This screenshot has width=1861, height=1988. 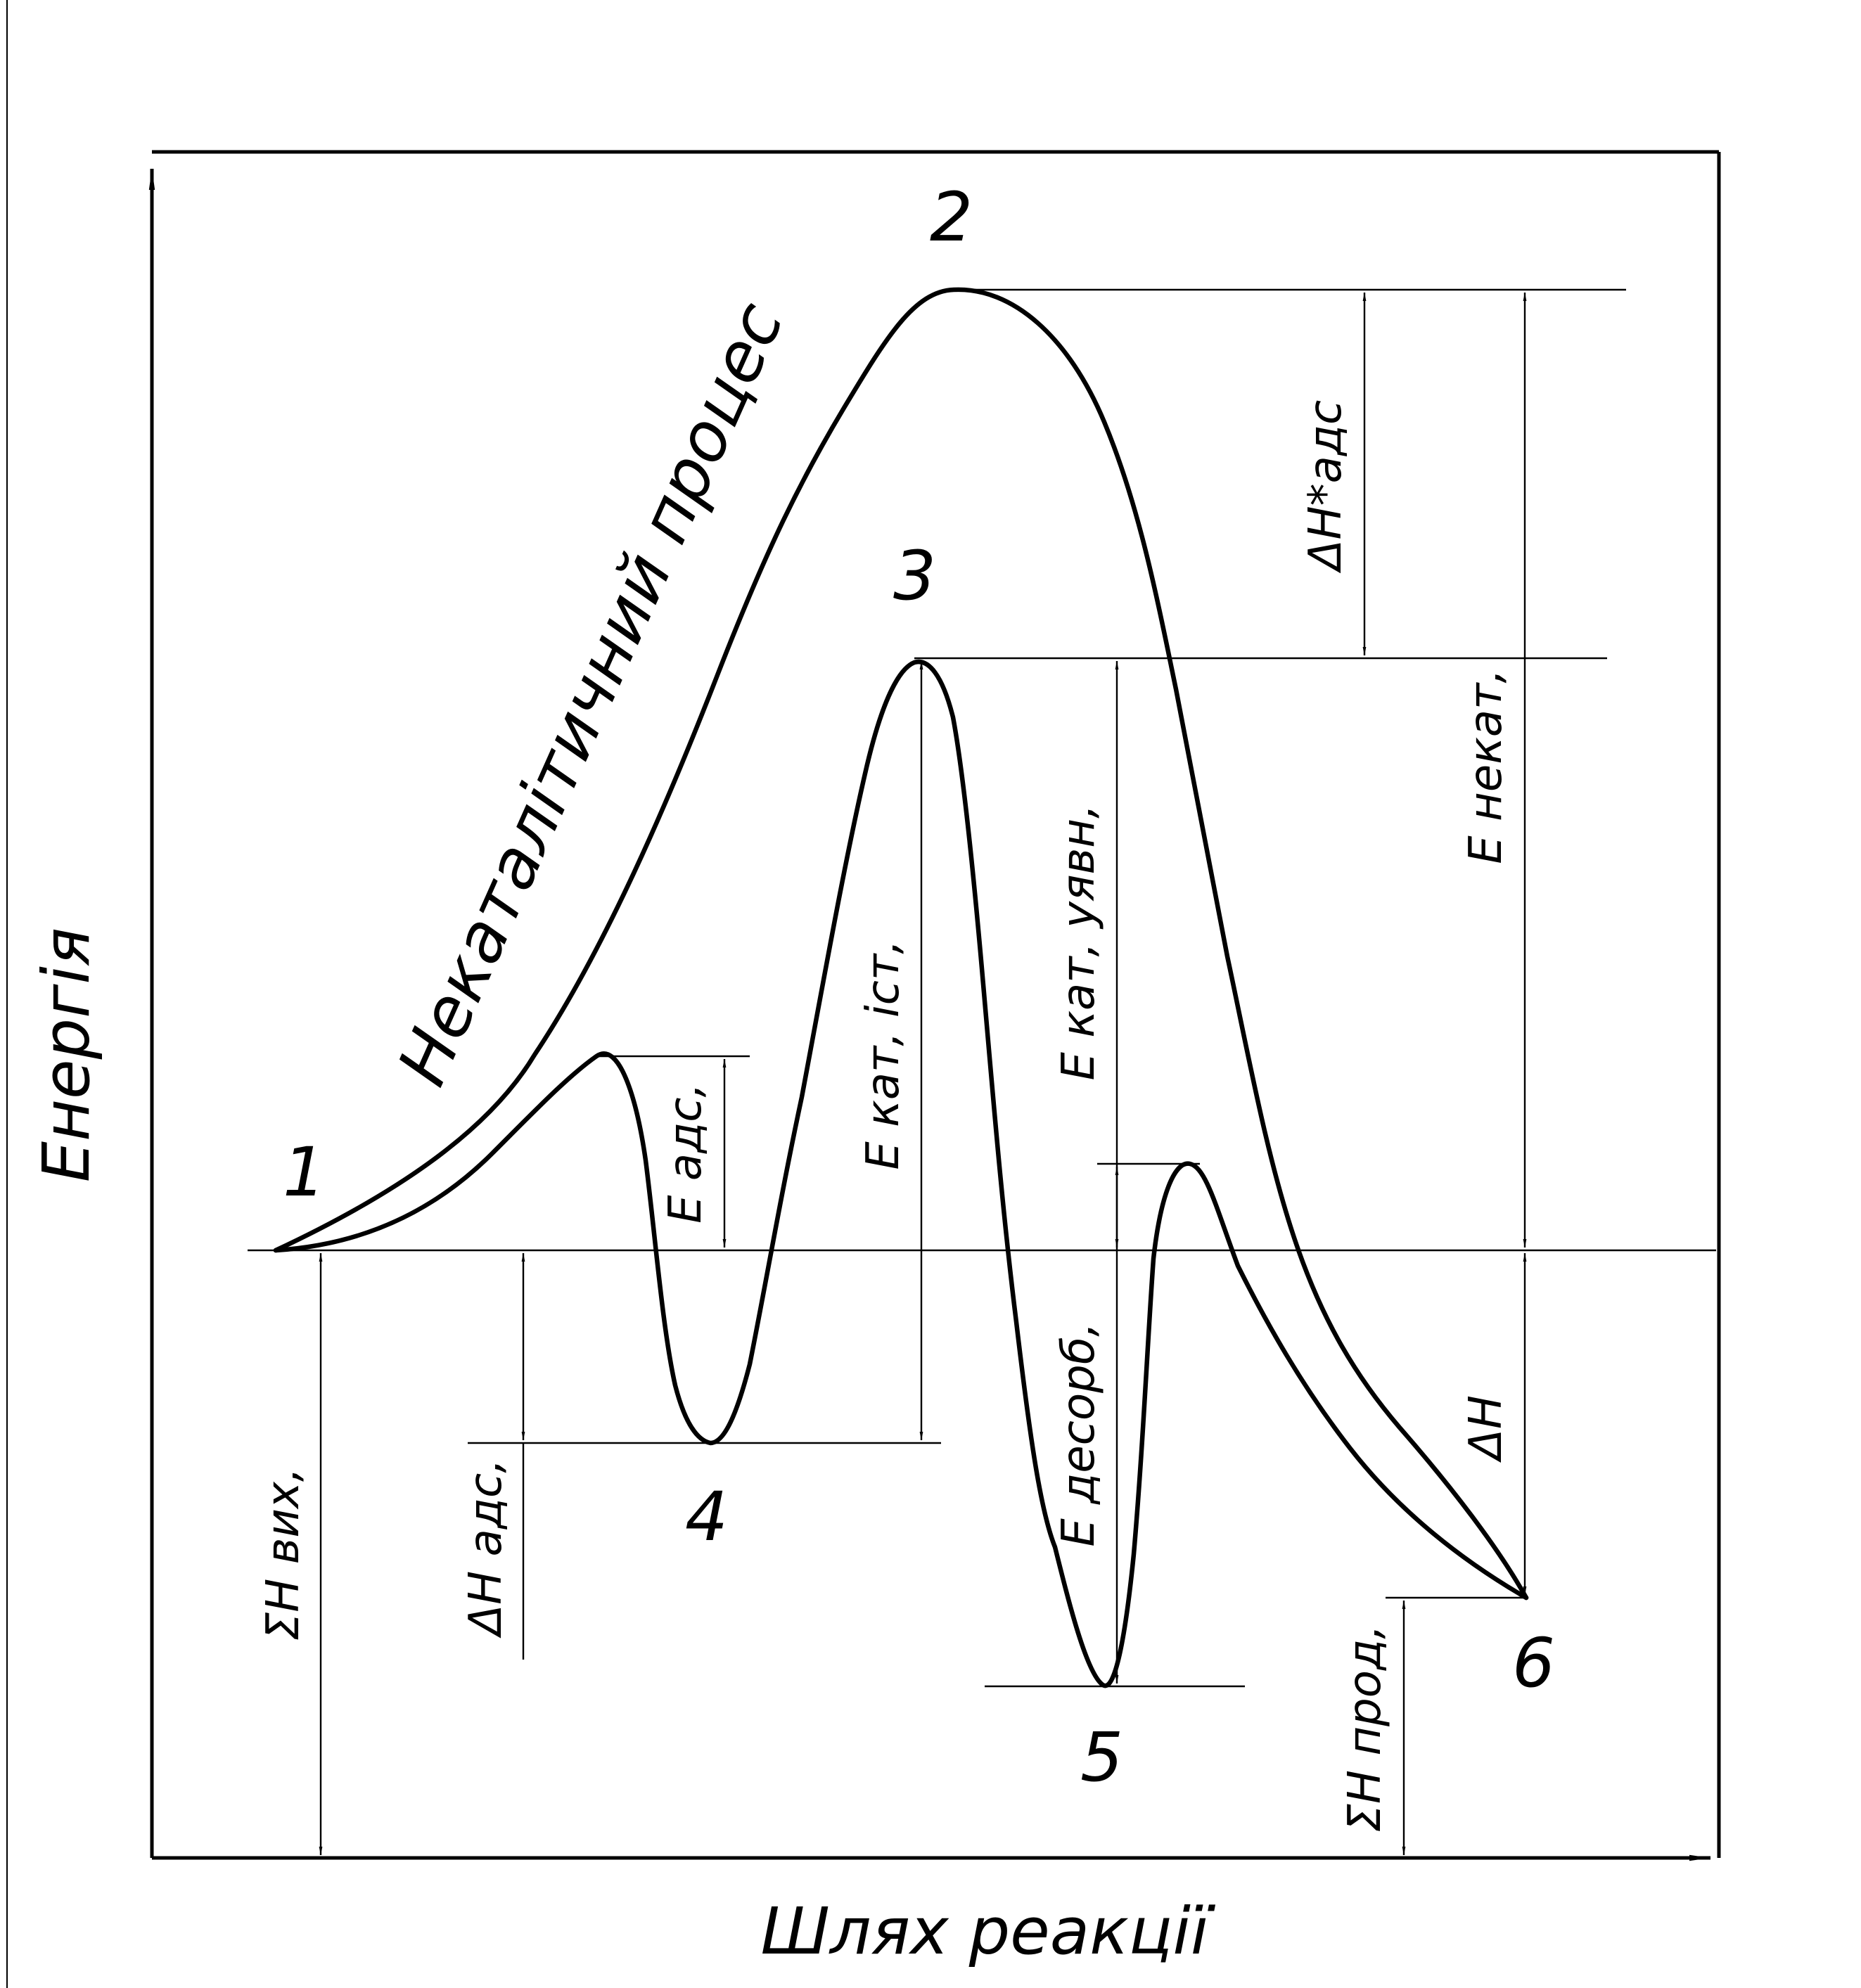 What do you see at coordinates (707, 1516) in the screenshot?
I see `point-4-label: 4` at bounding box center [707, 1516].